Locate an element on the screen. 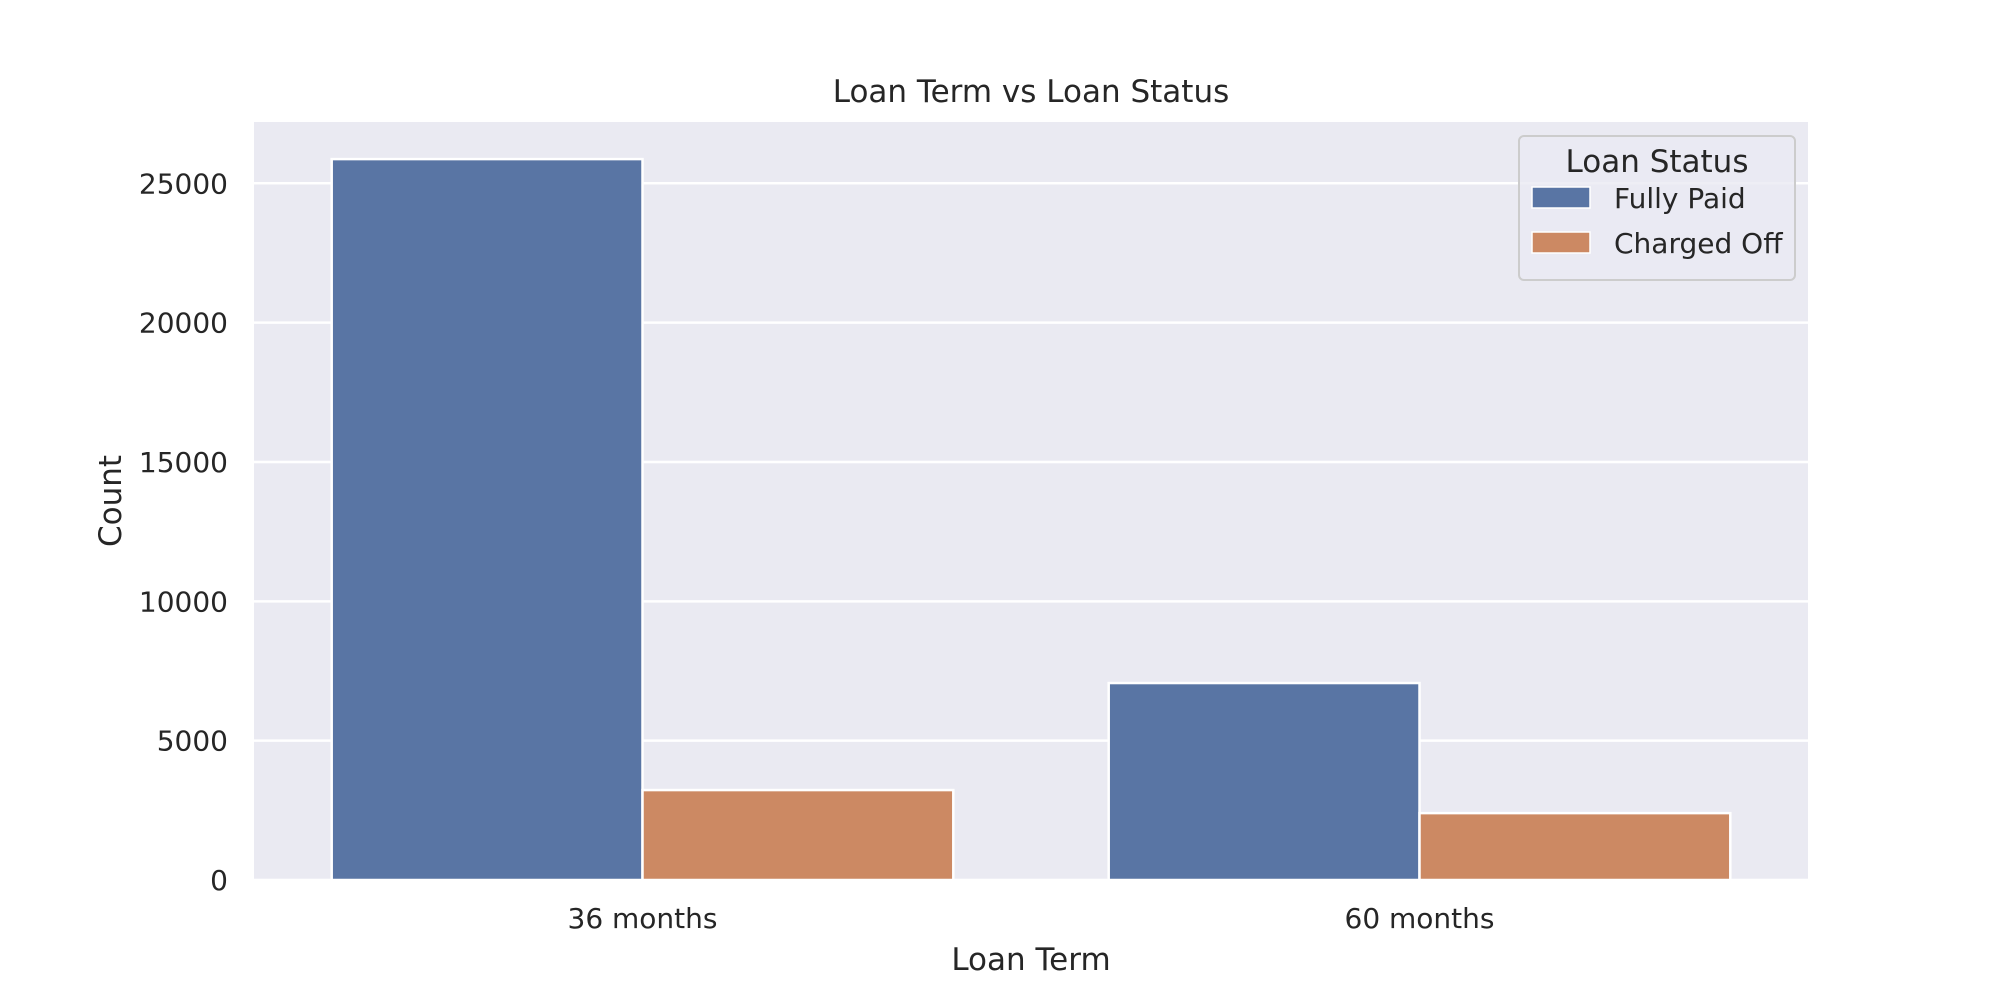  x-axis-label: Loan Term is located at coordinates (1030, 960).